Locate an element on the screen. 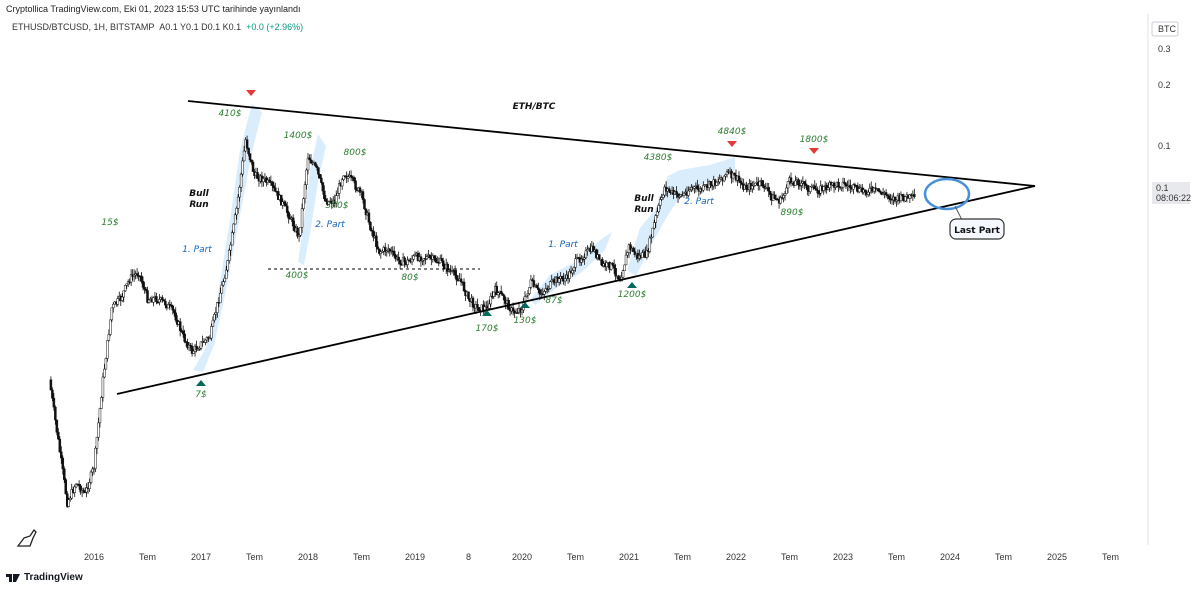 The image size is (1200, 589). ohlc-values: A0.1 Y0.1 D0.1 K0.1 is located at coordinates (200, 27).